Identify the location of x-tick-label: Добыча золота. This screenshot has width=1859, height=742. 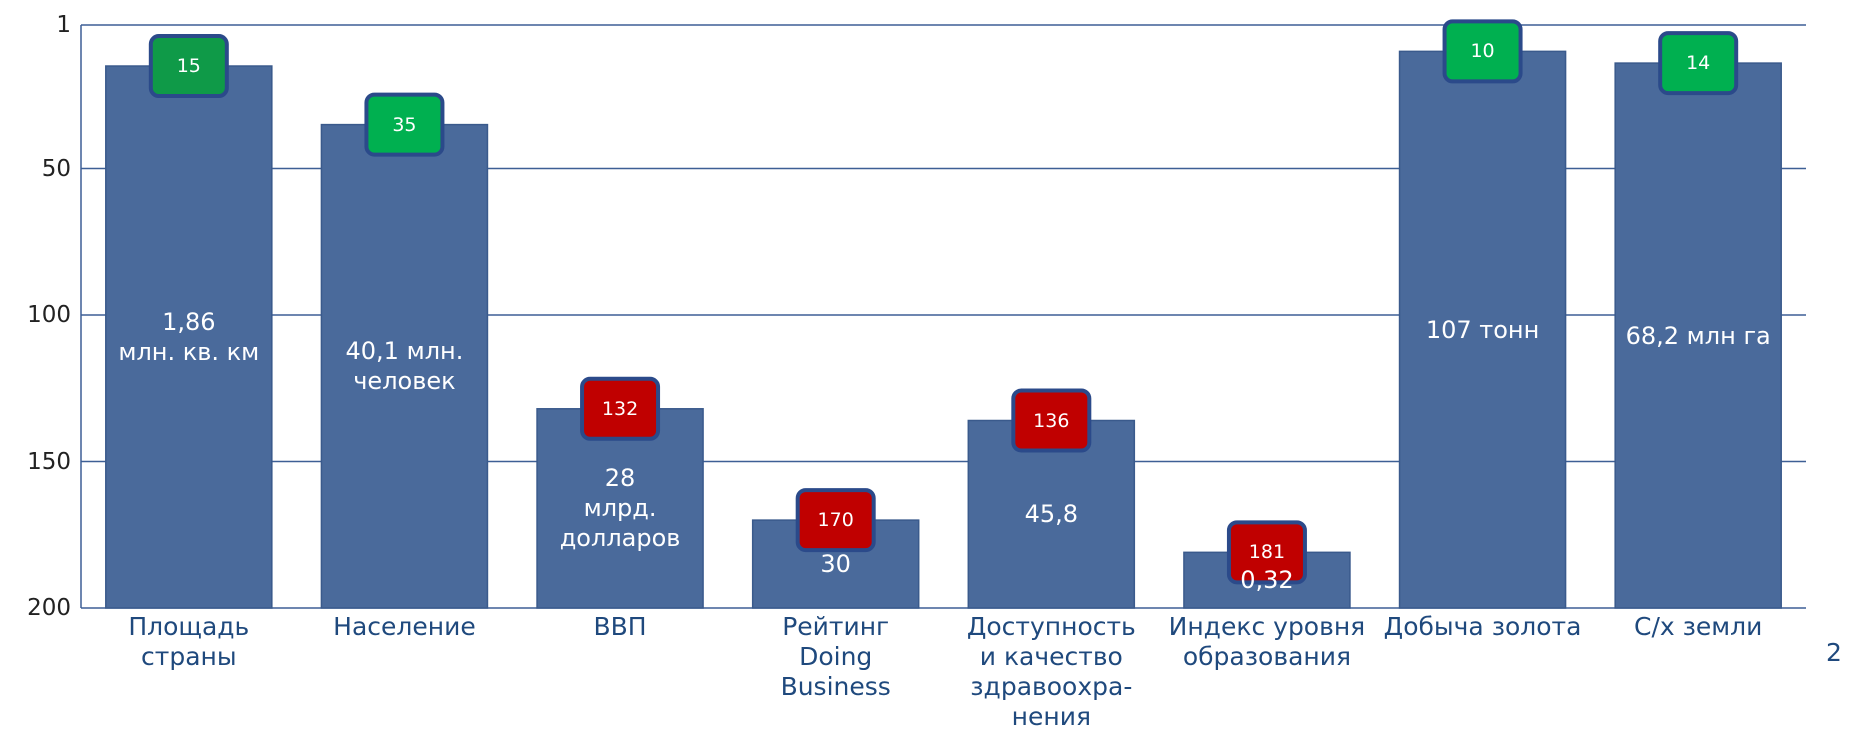
(1482, 626).